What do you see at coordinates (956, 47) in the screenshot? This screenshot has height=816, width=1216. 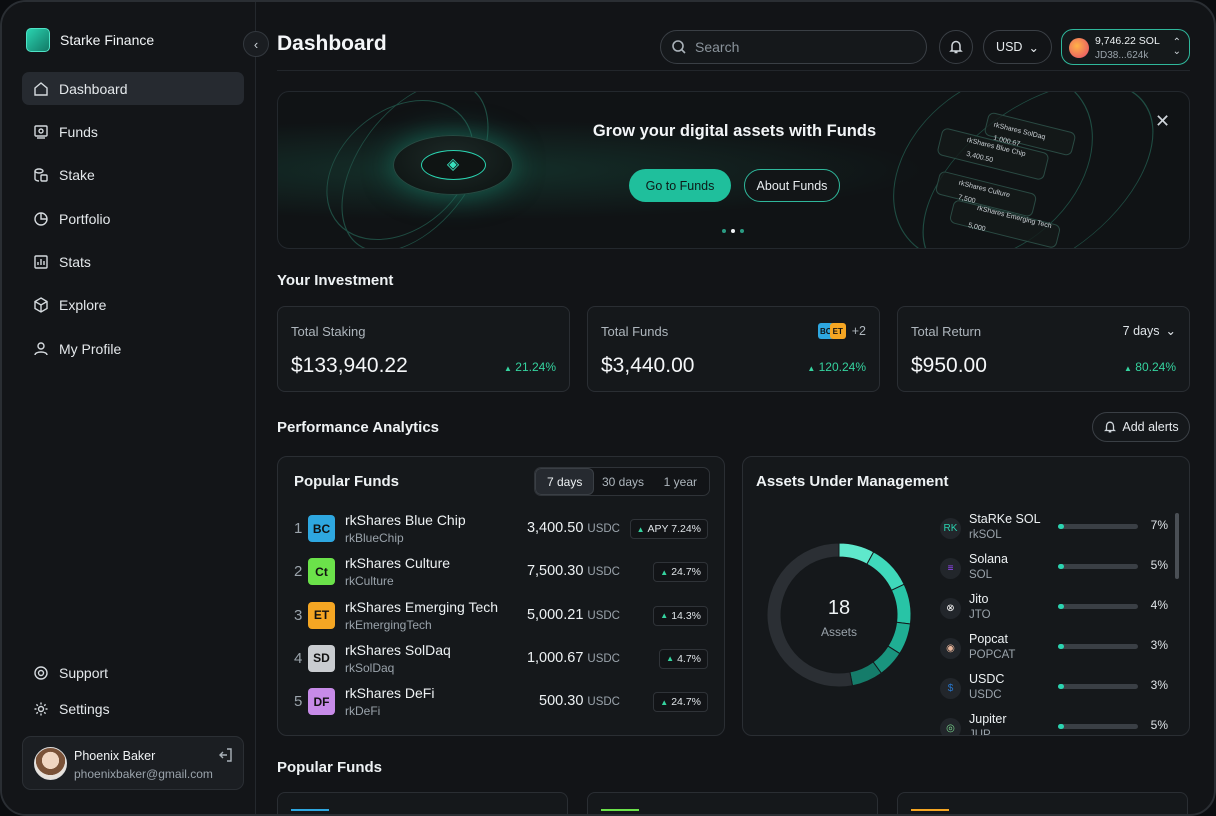 I see `notifications-button` at bounding box center [956, 47].